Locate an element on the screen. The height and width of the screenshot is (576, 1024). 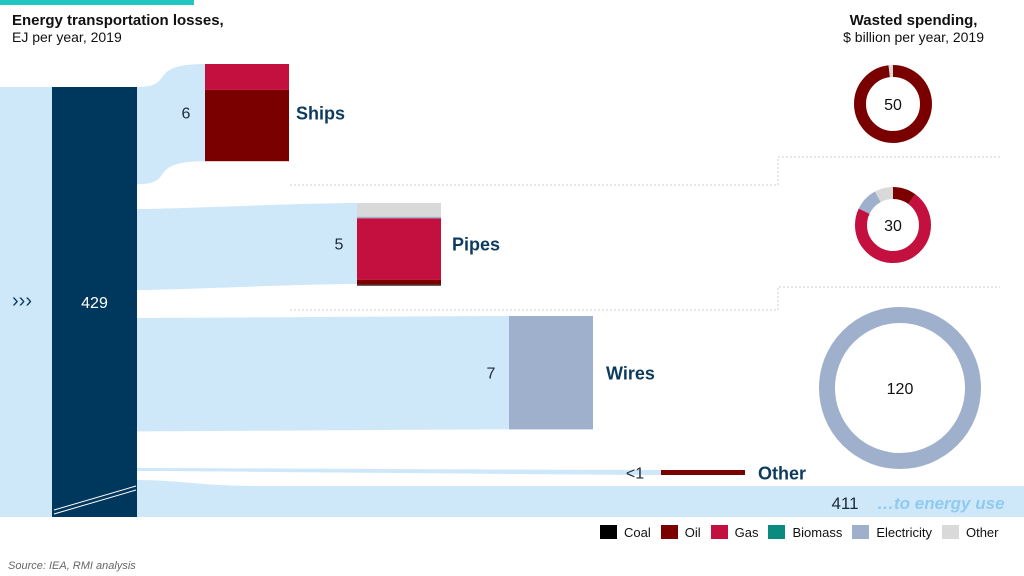
legend-swatch-electricity is located at coordinates (861, 532).